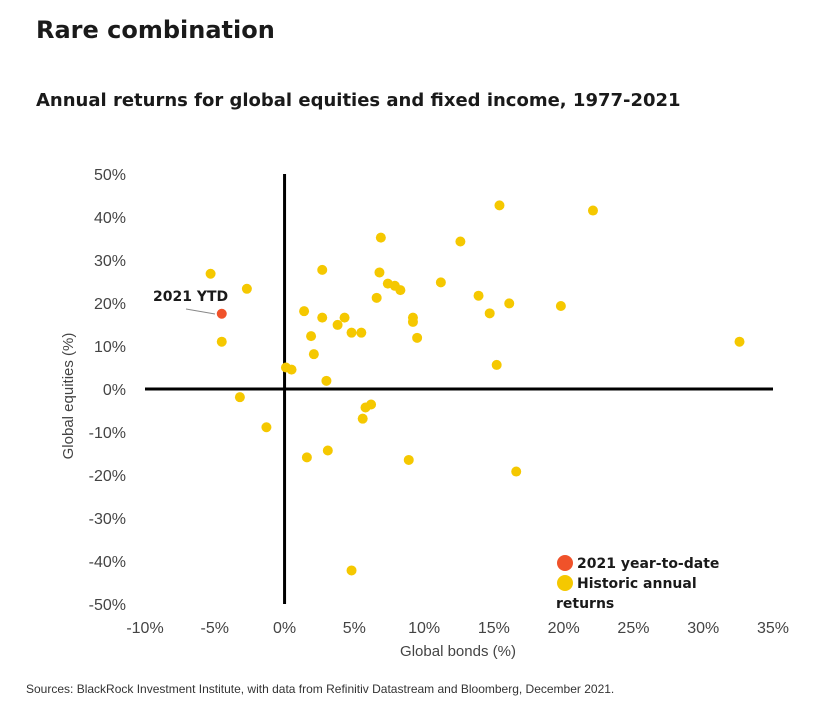  What do you see at coordinates (458, 651) in the screenshot?
I see `x-axis-label: Global bonds (%)` at bounding box center [458, 651].